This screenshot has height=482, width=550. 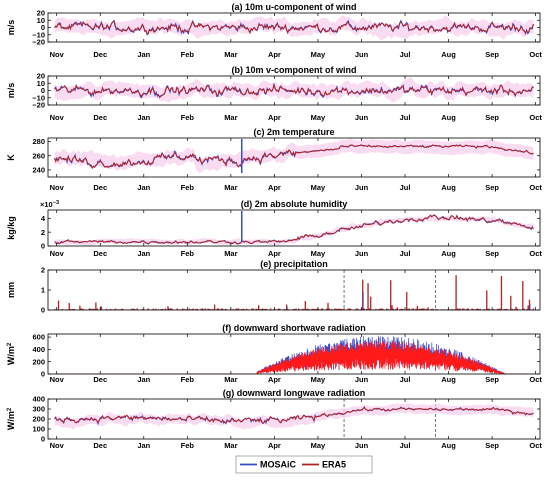 I want to click on scale-note: ×10⁻³, so click(x=49, y=204).